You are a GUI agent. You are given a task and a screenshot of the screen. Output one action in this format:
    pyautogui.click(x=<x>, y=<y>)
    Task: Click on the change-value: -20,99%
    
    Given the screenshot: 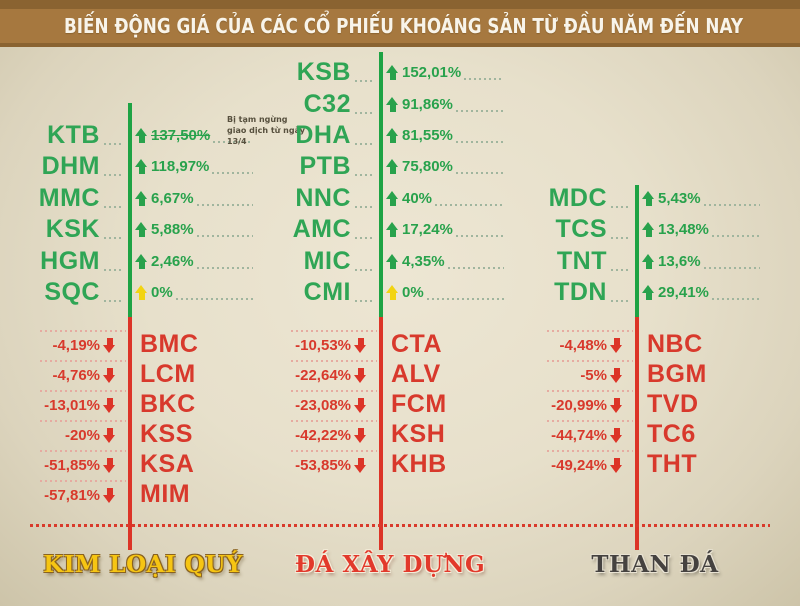 What is the action you would take?
    pyautogui.click(x=579, y=405)
    